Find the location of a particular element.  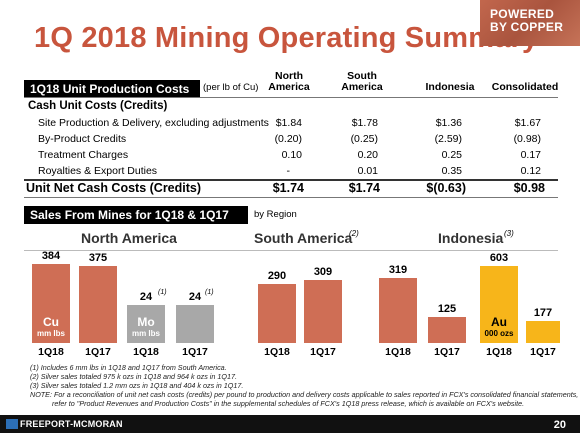

row-label: Treatment Charges is located at coordinates (83, 155).